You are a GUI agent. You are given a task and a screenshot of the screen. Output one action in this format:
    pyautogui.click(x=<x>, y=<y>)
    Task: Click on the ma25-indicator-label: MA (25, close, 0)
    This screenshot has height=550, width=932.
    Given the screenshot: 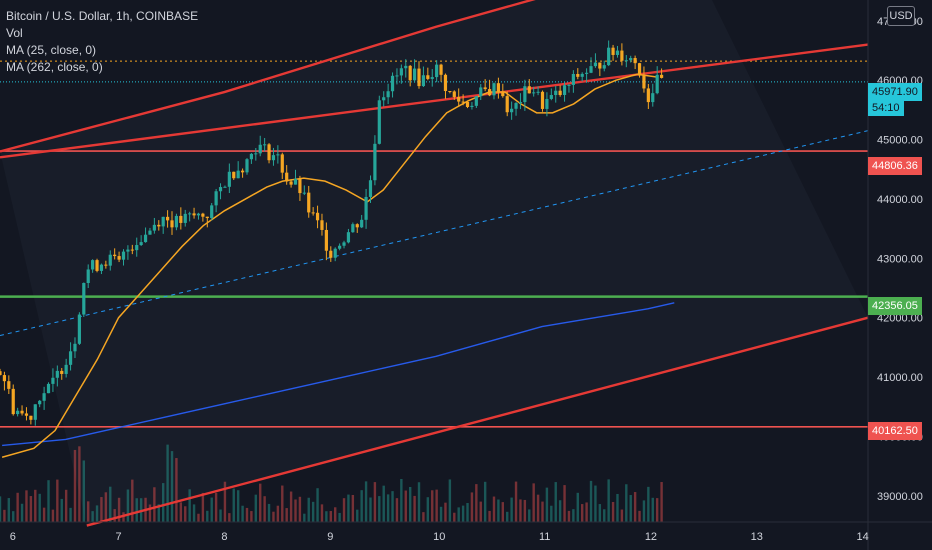 What is the action you would take?
    pyautogui.click(x=51, y=50)
    